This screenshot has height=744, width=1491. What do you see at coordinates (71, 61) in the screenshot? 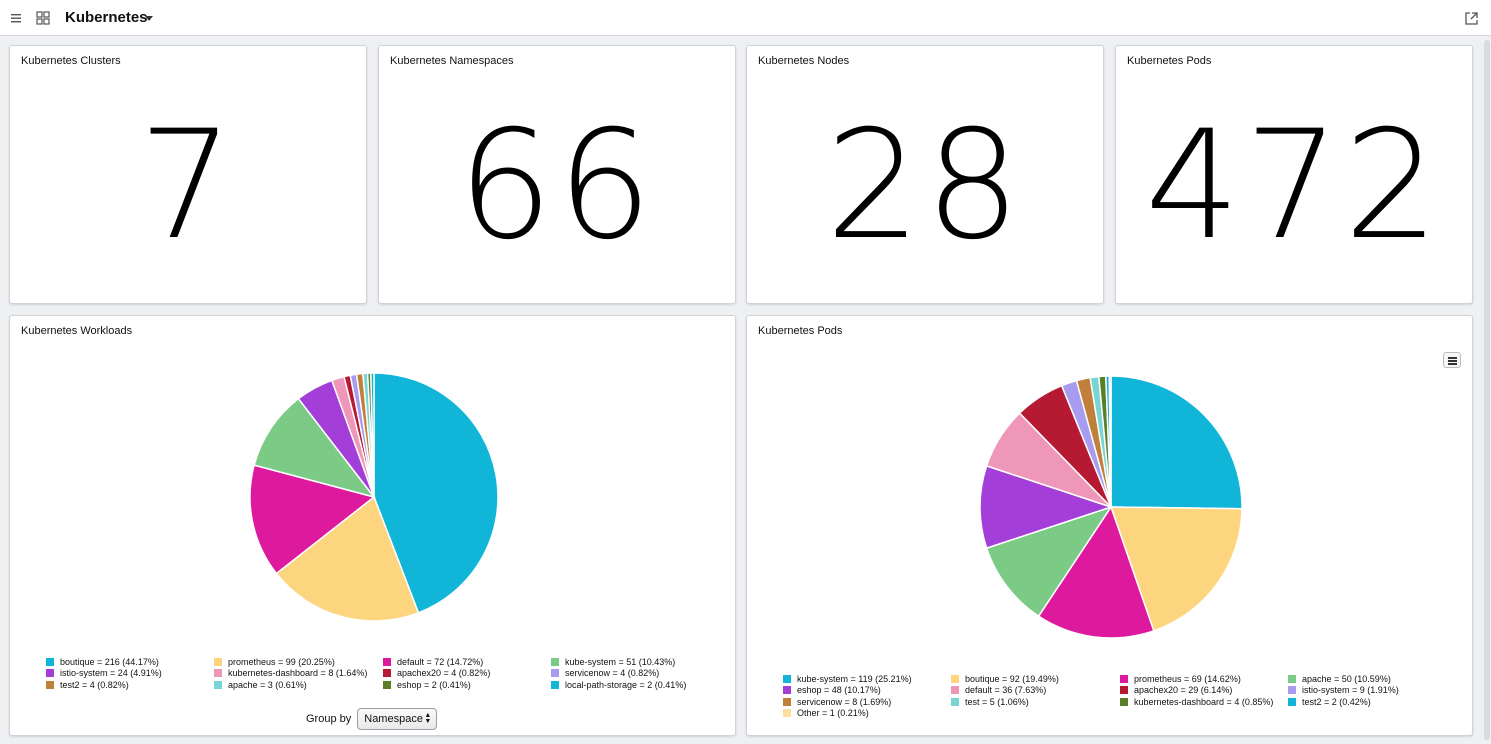
I see `panel-title: Kubernetes Clusters` at bounding box center [71, 61].